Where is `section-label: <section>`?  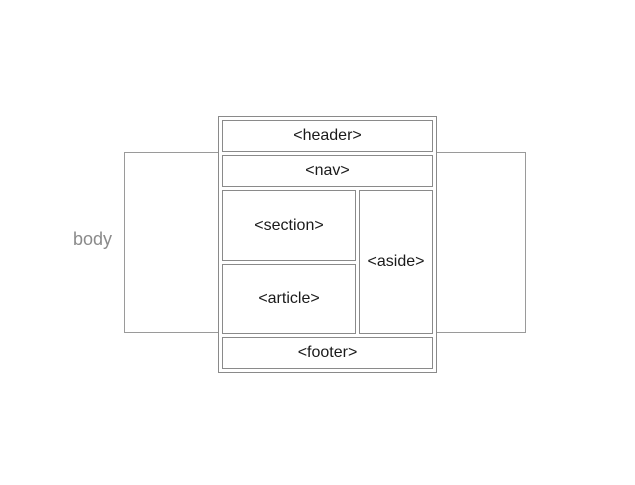 section-label: <section> is located at coordinates (289, 225).